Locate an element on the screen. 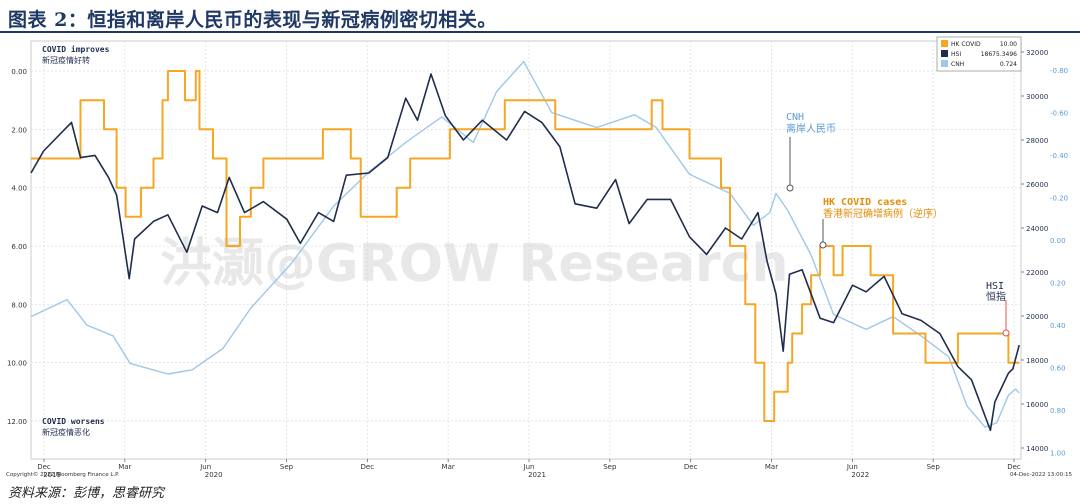 The image size is (1080, 504). title-underline is located at coordinates (540, 32).